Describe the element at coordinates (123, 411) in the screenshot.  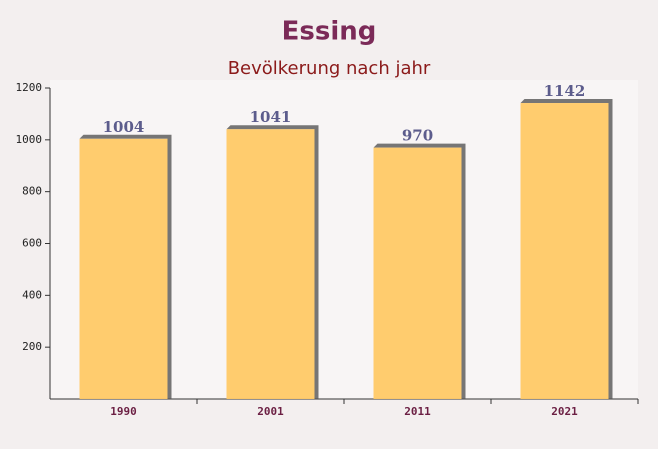
I see `x-tick-label: 1990` at that location.